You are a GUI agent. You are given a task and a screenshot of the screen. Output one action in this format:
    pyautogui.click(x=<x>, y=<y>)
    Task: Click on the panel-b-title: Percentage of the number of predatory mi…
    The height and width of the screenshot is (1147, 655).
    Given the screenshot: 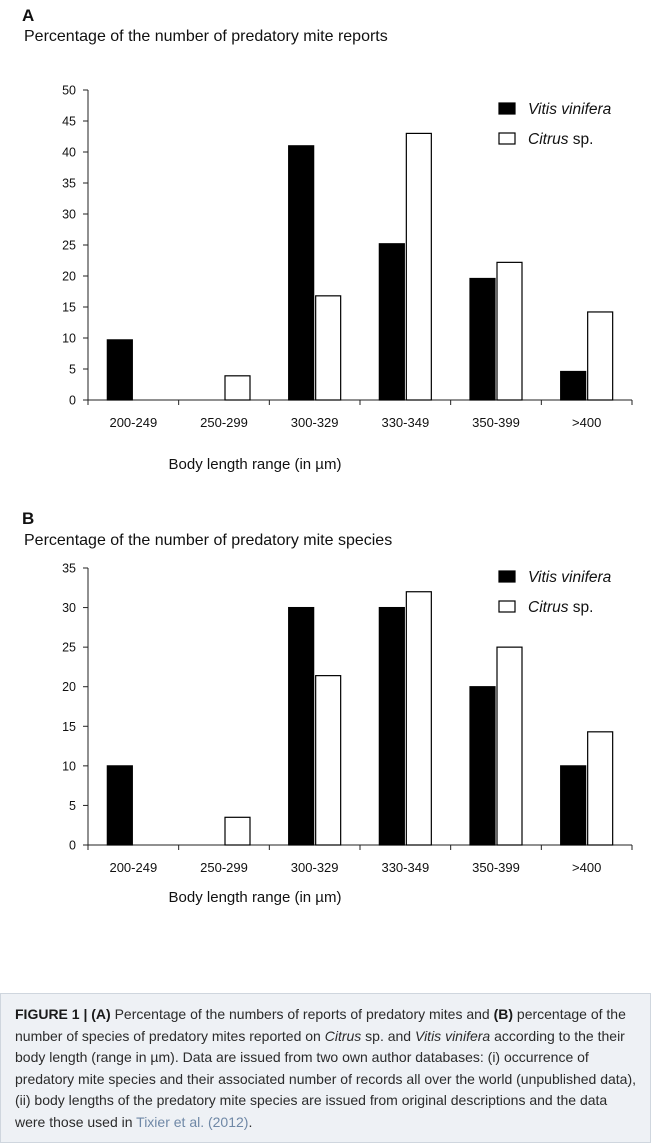 What is the action you would take?
    pyautogui.click(x=208, y=540)
    